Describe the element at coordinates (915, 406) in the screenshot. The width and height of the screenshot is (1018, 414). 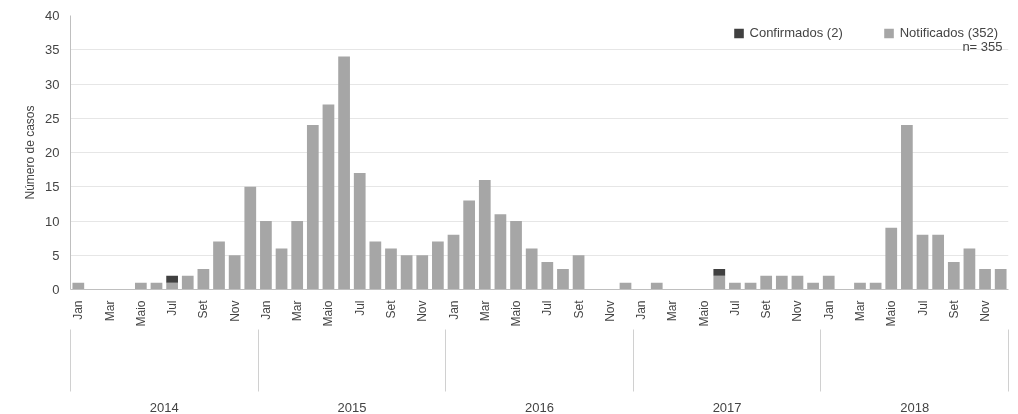
I see `text: 2018` at that location.